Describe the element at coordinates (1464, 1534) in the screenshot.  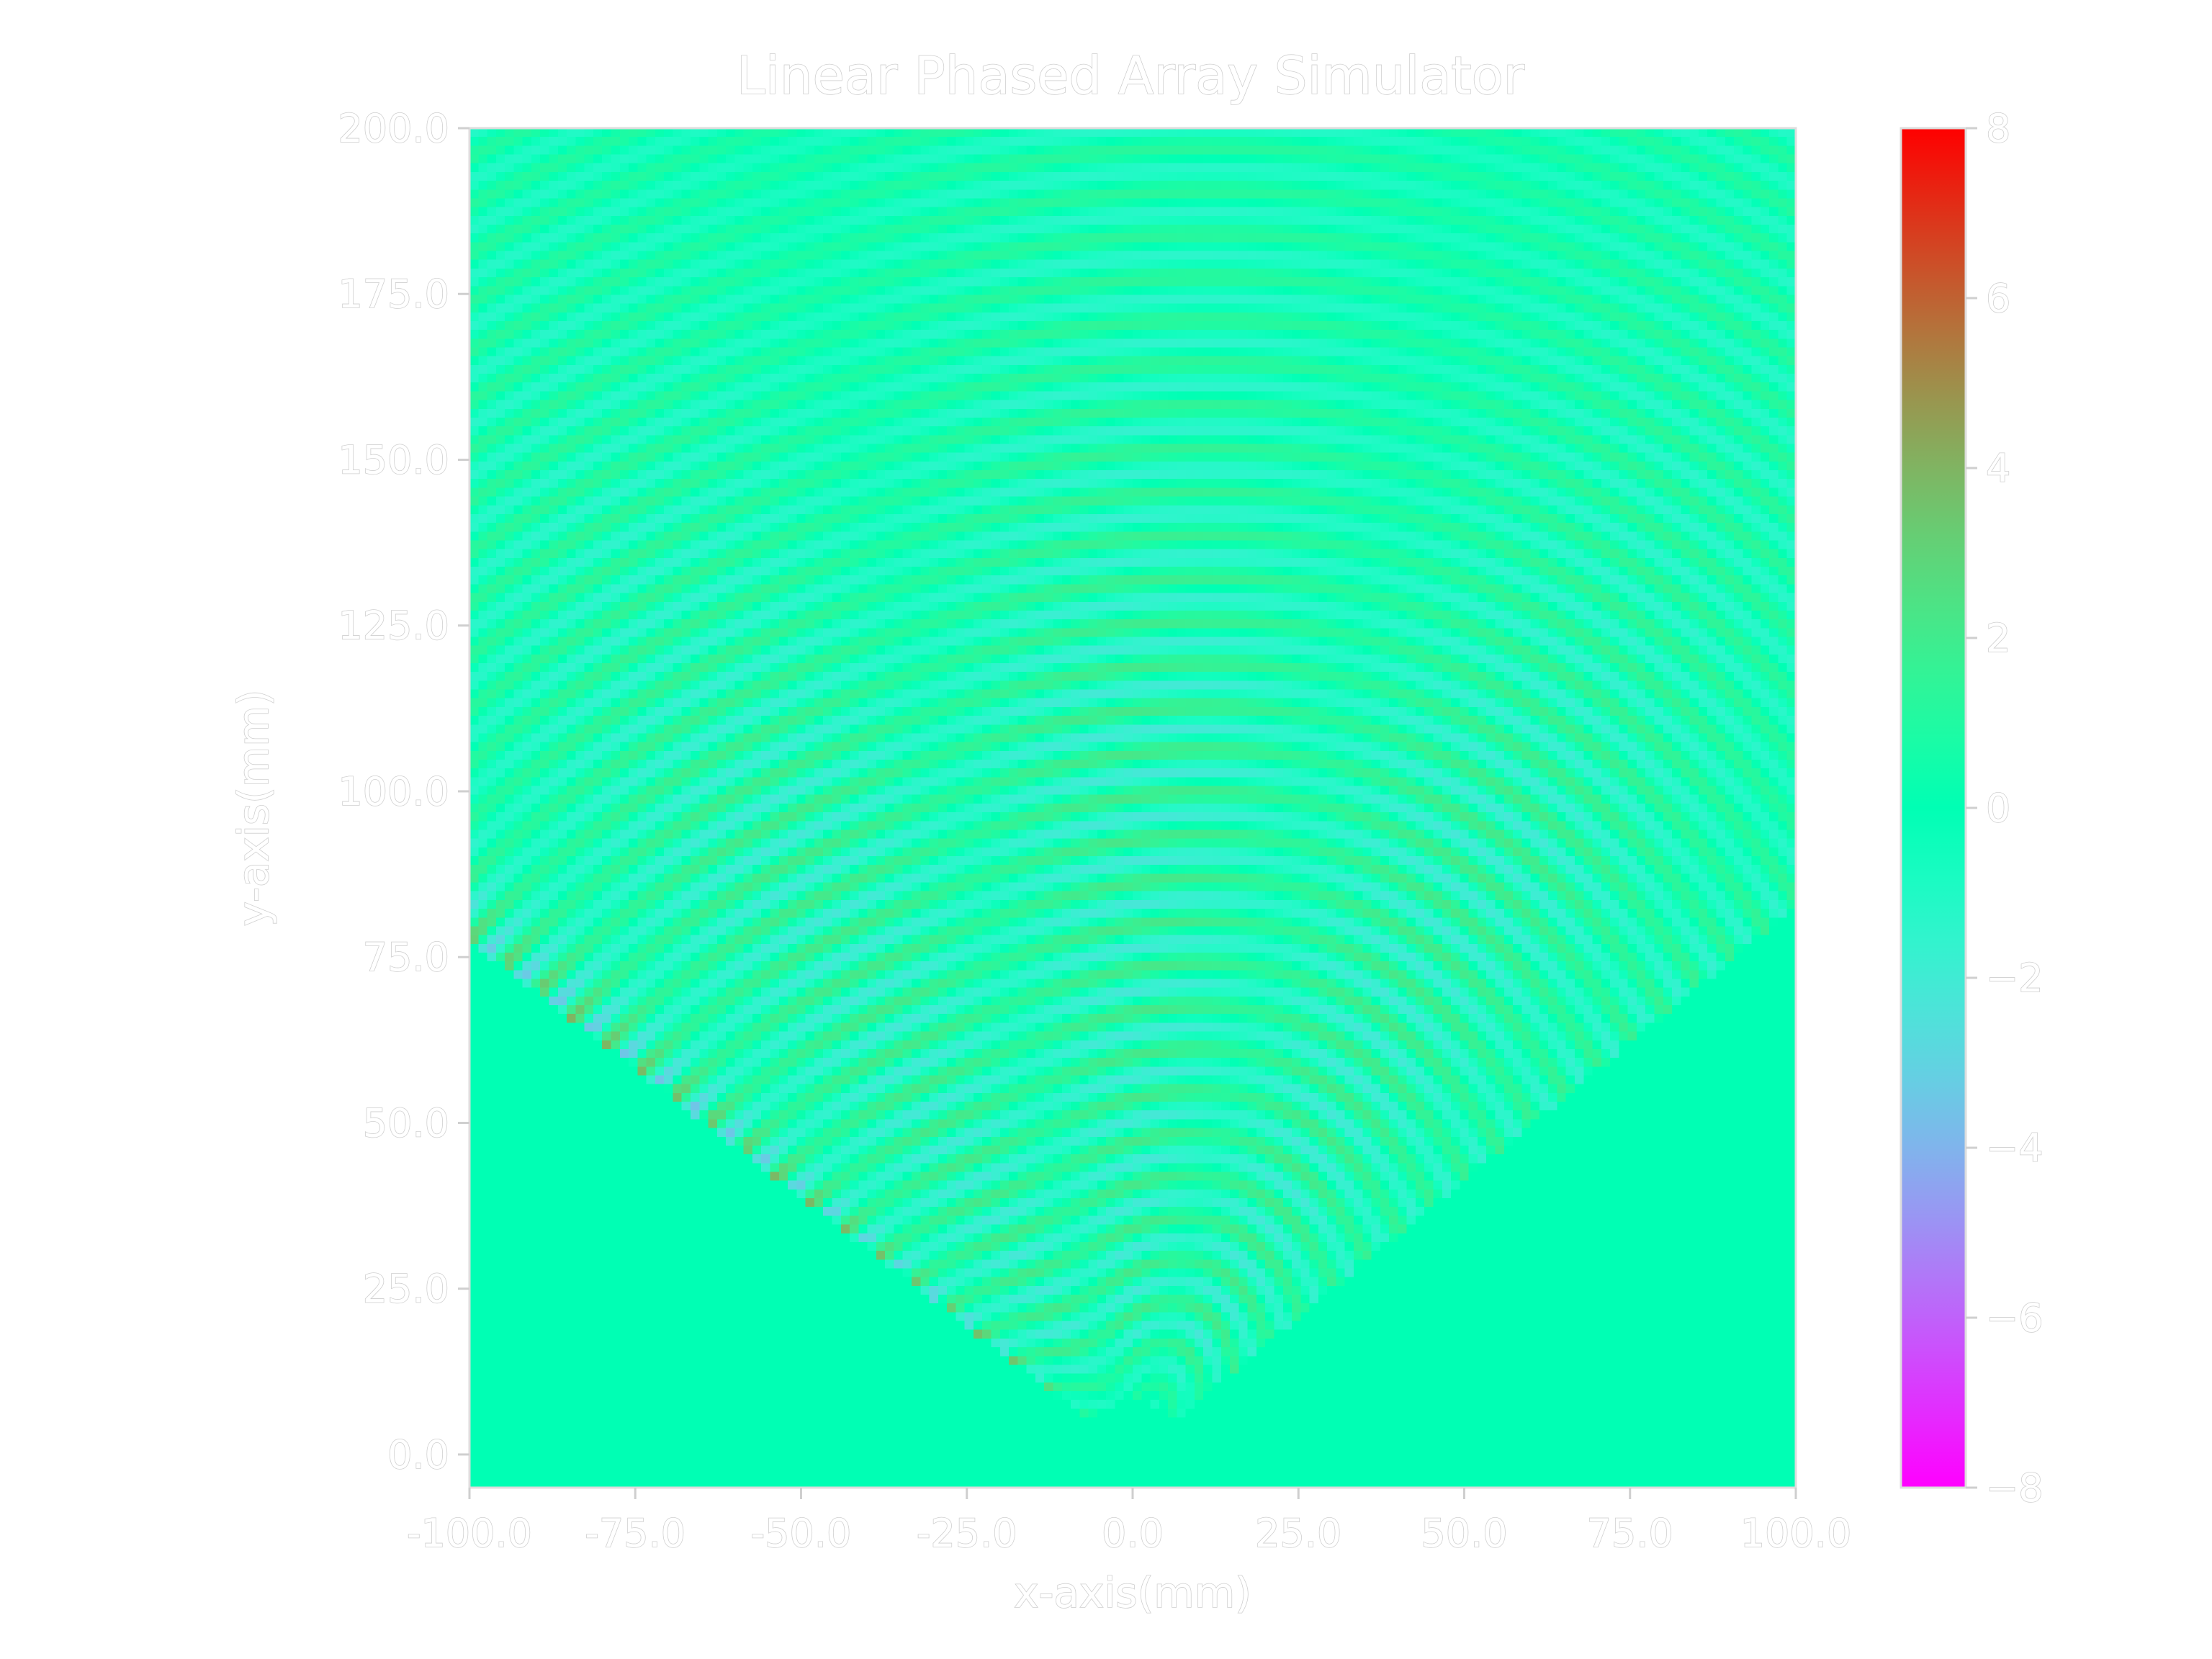
I see `x-tick-label: 50.0` at that location.